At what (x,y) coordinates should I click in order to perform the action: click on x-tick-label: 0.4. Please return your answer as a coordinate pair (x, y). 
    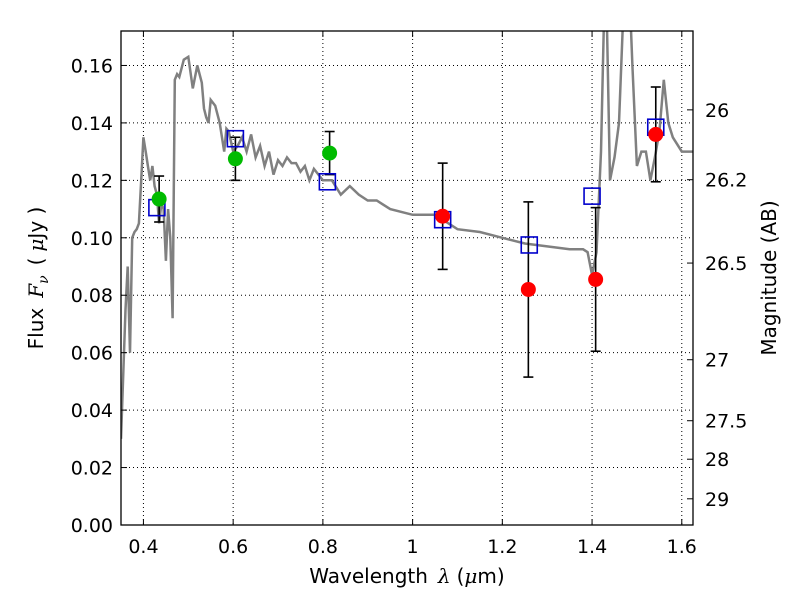
    Looking at the image, I should click on (143, 547).